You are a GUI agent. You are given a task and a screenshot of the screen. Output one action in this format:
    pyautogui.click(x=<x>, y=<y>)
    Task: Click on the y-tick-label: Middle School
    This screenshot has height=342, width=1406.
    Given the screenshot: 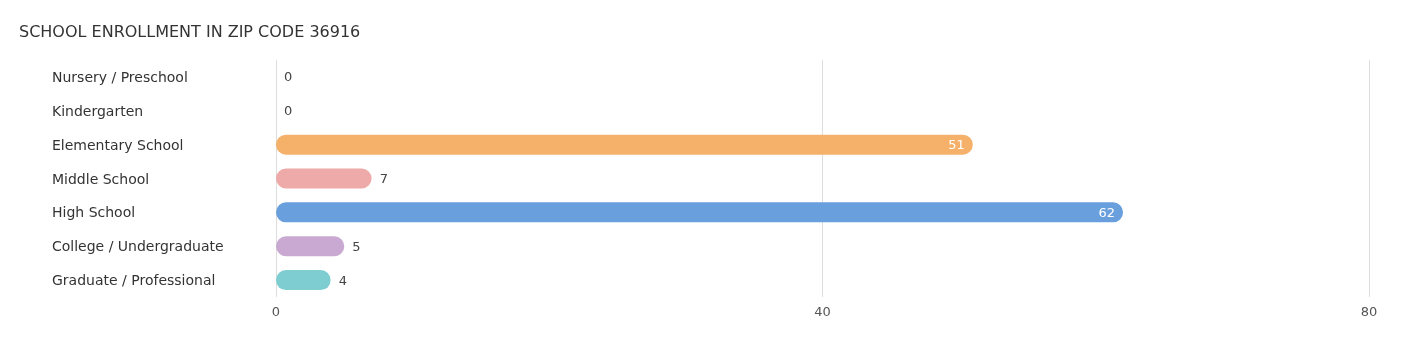 What is the action you would take?
    pyautogui.click(x=101, y=178)
    